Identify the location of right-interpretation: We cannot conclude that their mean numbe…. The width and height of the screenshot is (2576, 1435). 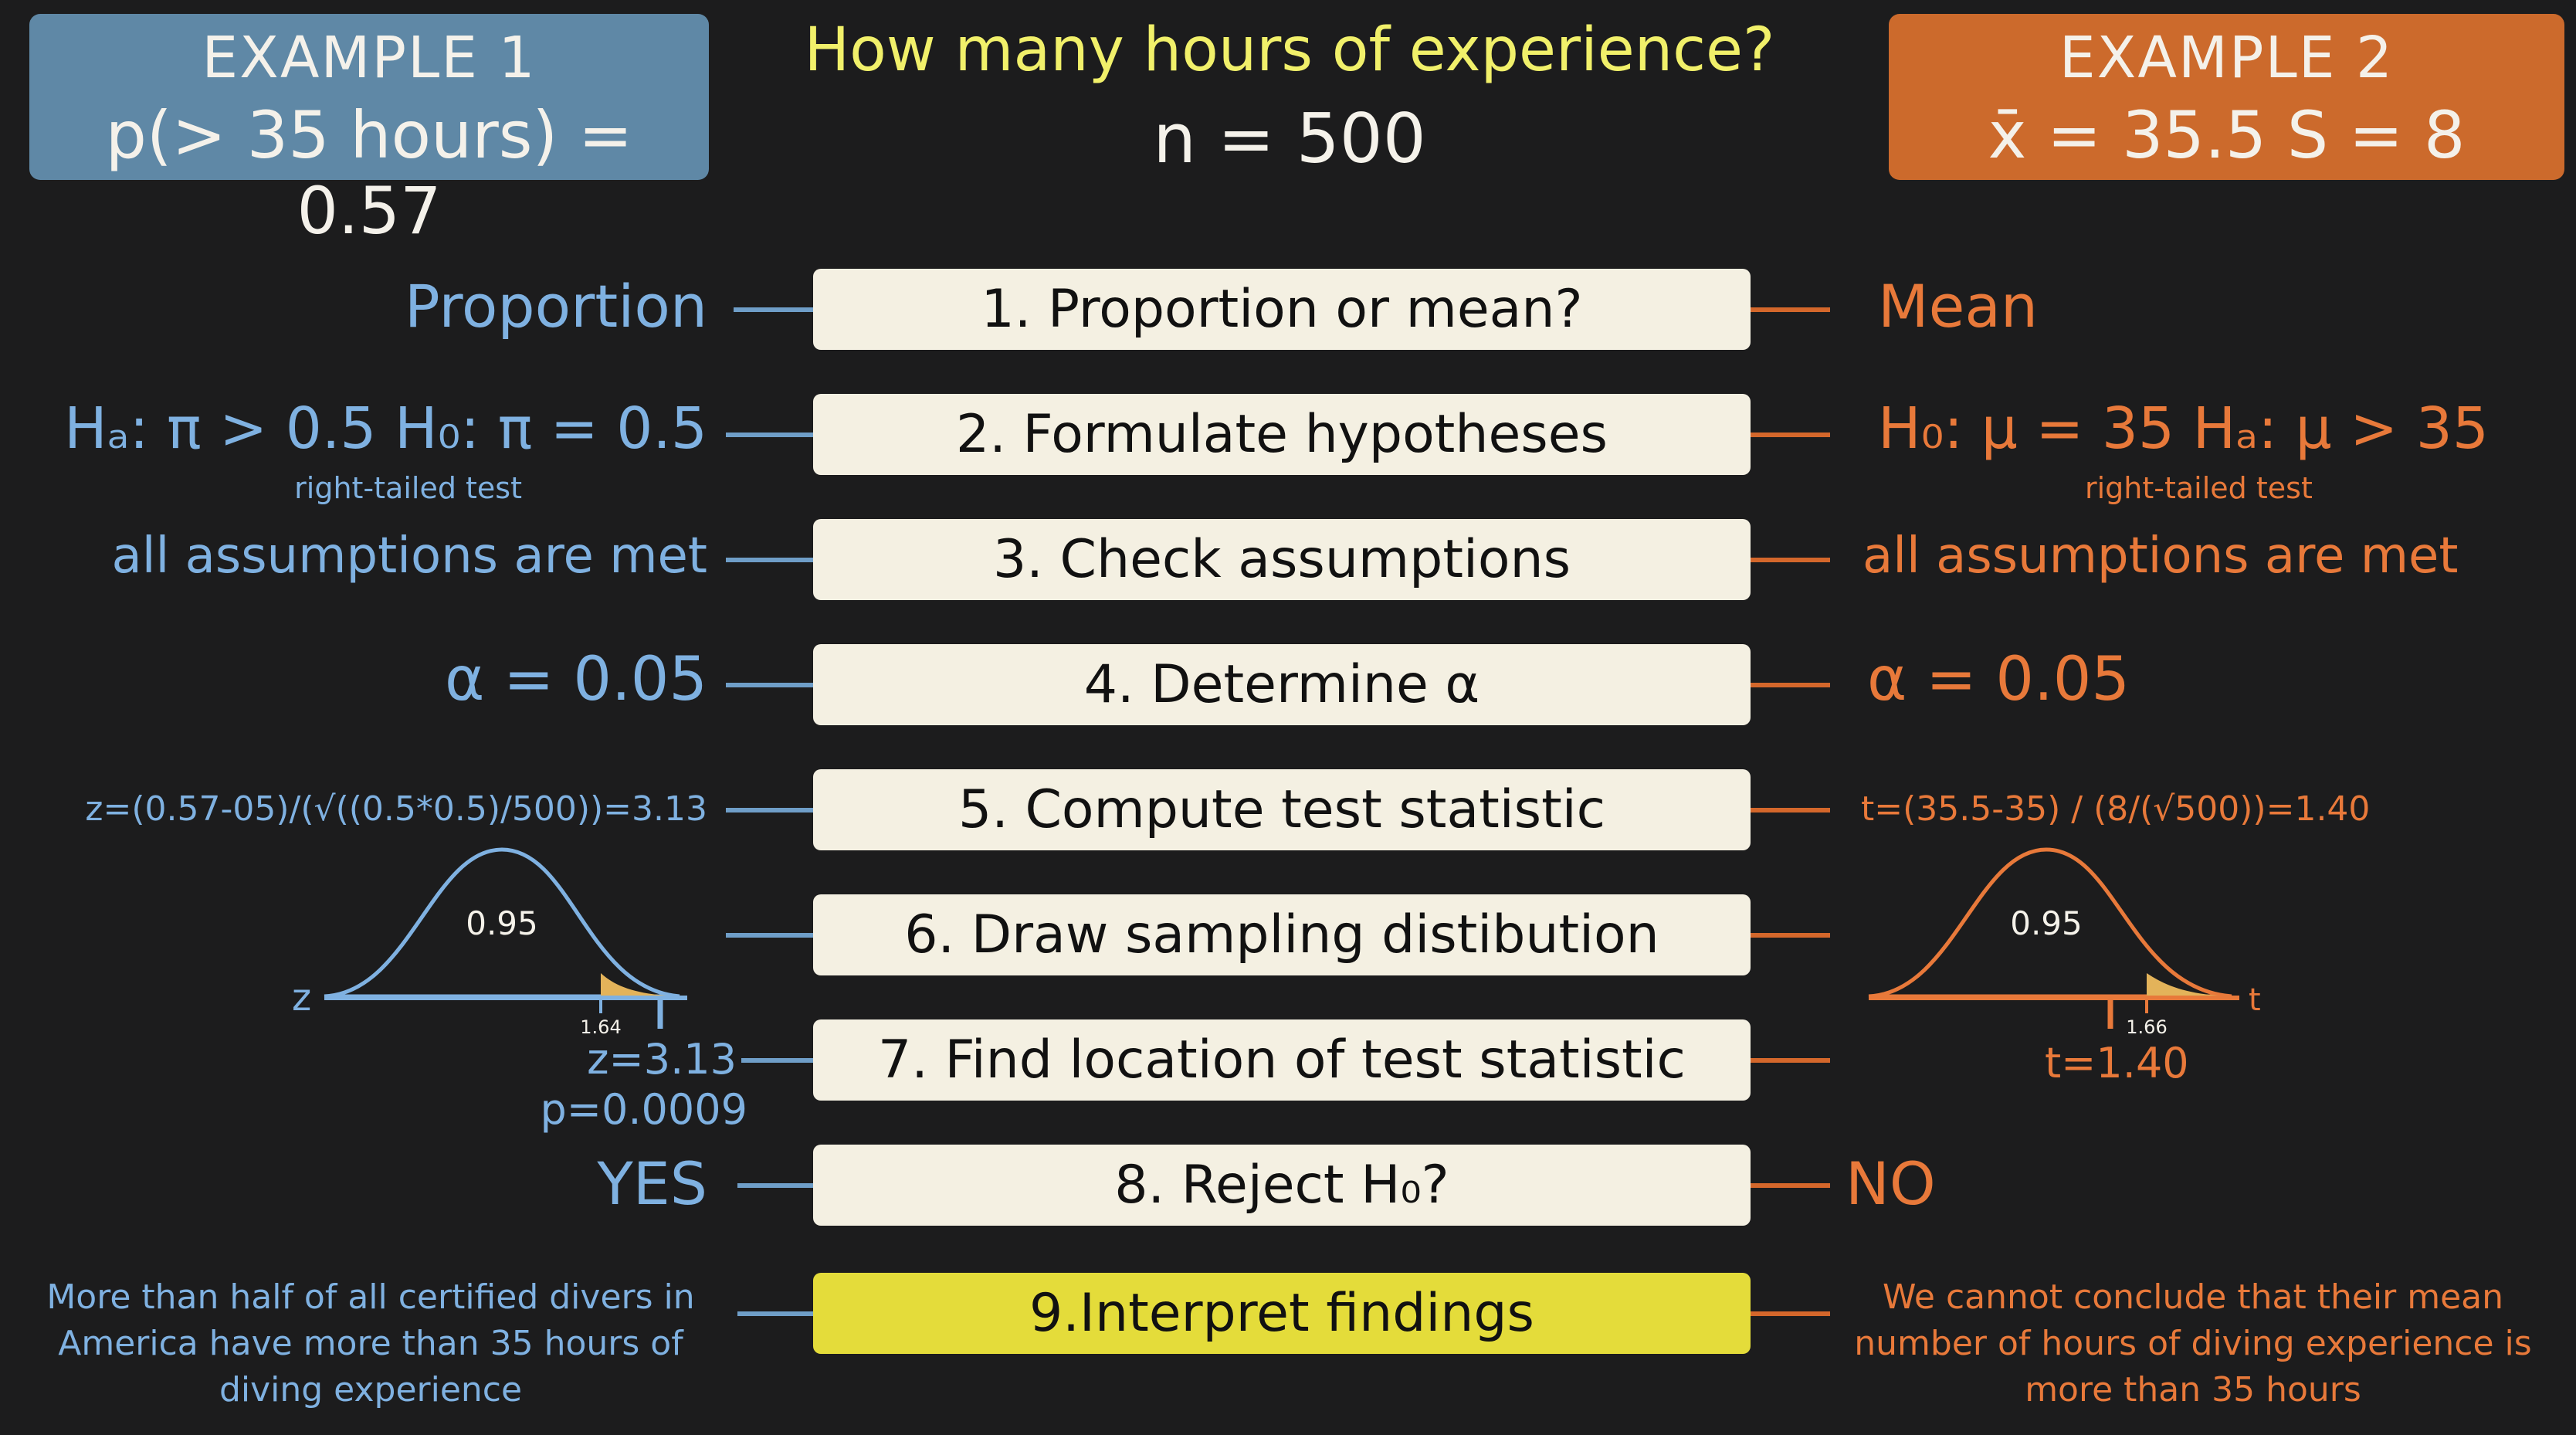
(2193, 1343).